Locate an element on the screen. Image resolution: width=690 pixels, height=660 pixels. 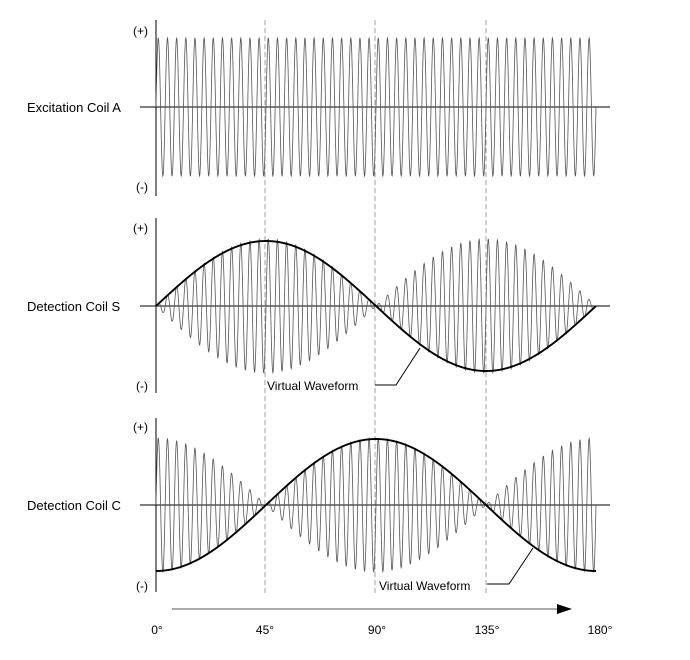
angle-tick-45: 45° is located at coordinates (265, 630).